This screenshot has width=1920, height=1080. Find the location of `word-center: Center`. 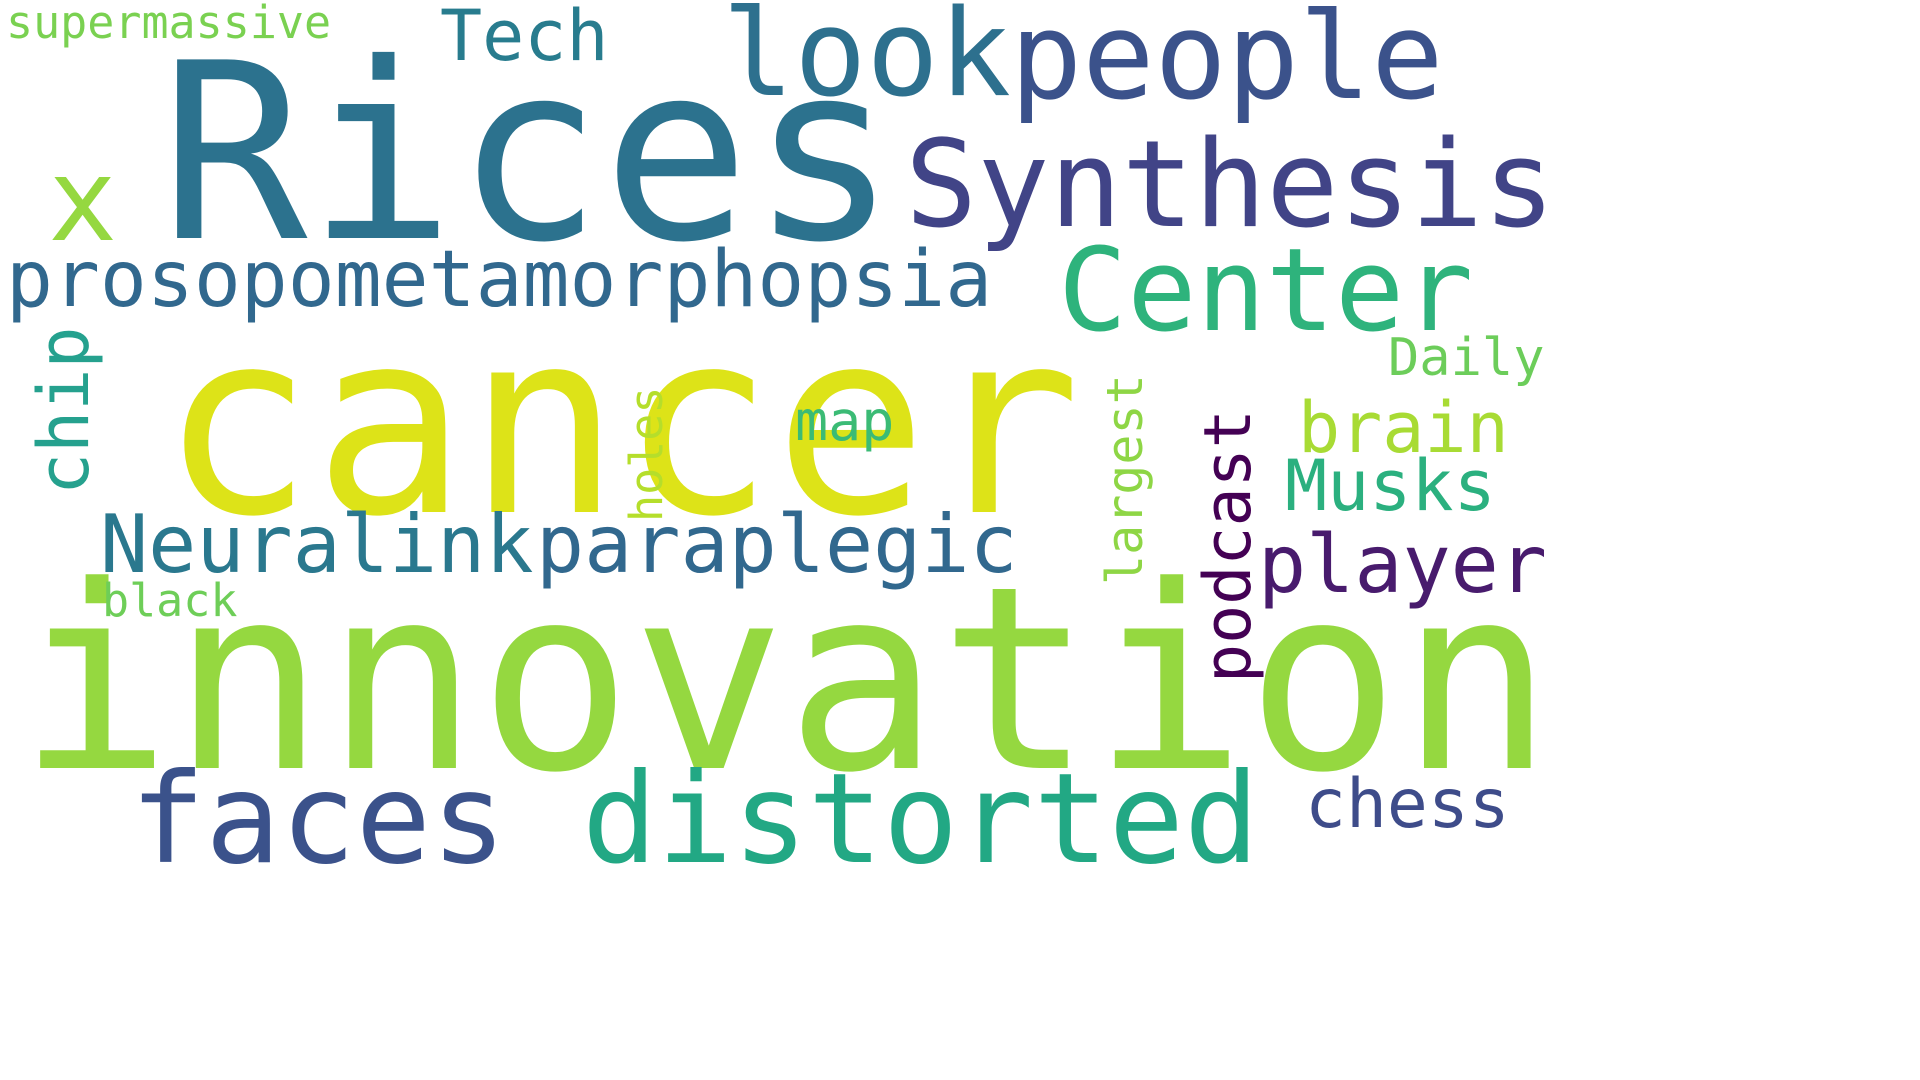

word-center: Center is located at coordinates (1265, 291).